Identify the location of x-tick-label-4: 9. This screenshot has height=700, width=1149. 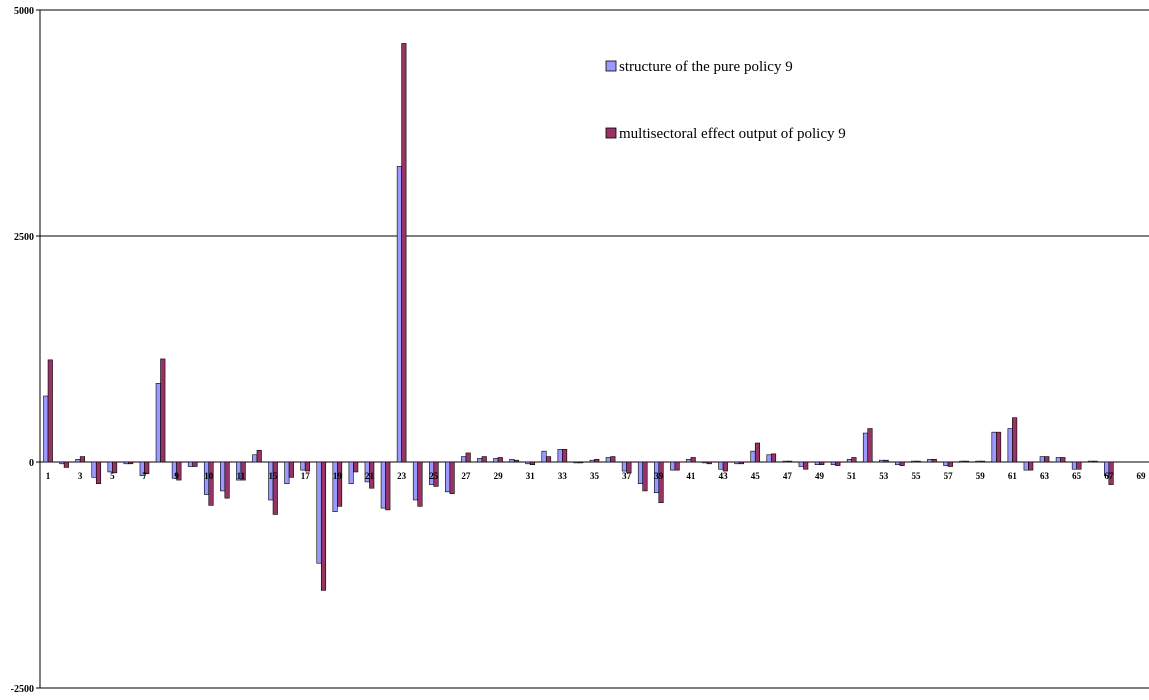
(176, 476).